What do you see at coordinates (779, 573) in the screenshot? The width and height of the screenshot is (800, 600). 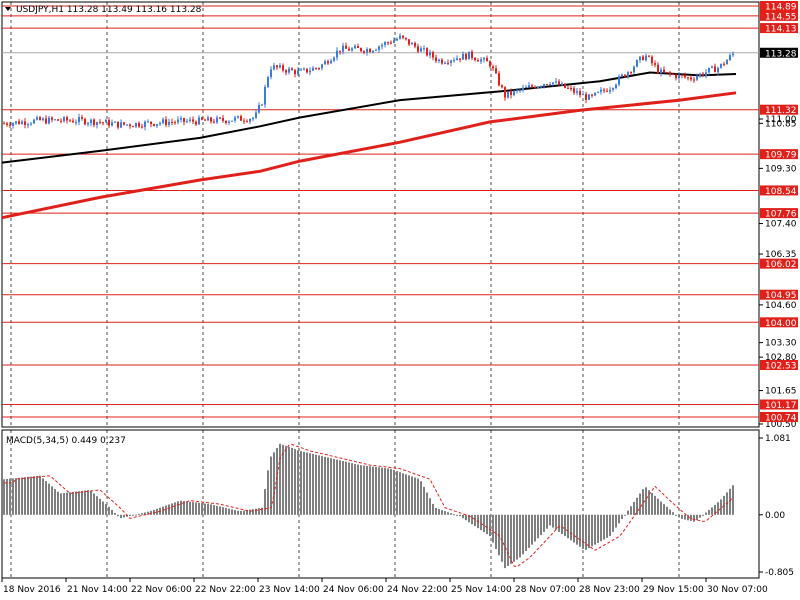 I see `macd-tick-label: -0.805` at bounding box center [779, 573].